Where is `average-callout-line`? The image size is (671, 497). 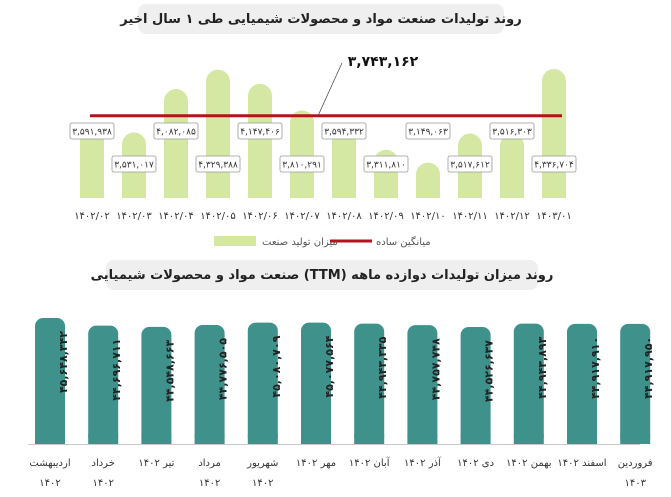
average-callout-line is located at coordinates (330, 89).